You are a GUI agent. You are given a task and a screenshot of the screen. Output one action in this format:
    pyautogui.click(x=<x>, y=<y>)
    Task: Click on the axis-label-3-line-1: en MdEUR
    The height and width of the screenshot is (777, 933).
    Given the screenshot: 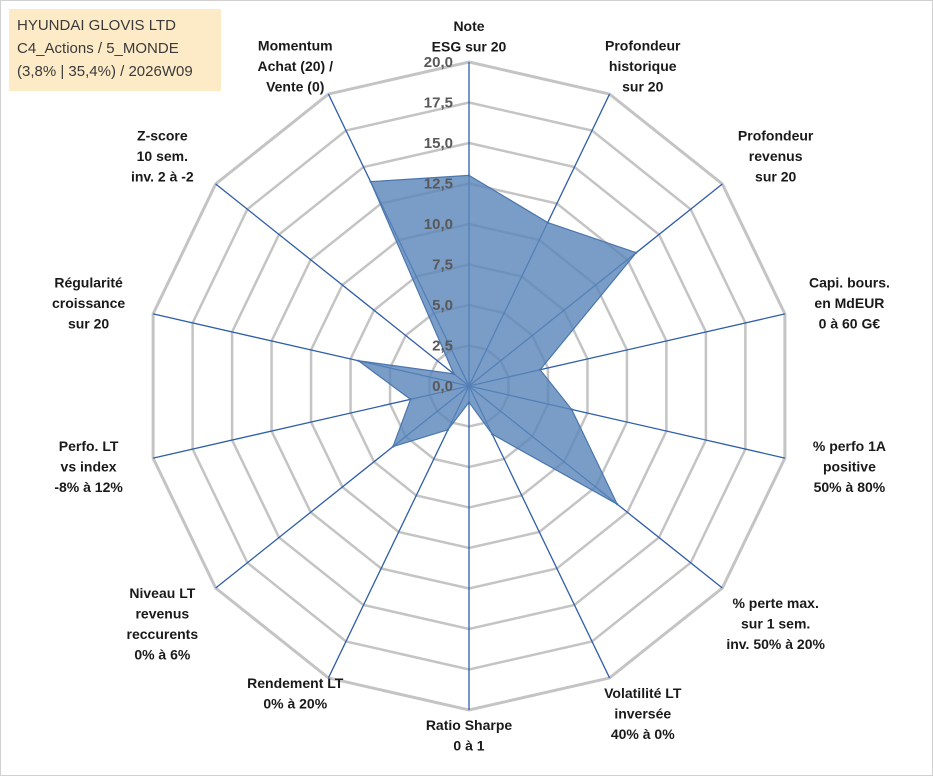 What is the action you would take?
    pyautogui.click(x=849, y=303)
    